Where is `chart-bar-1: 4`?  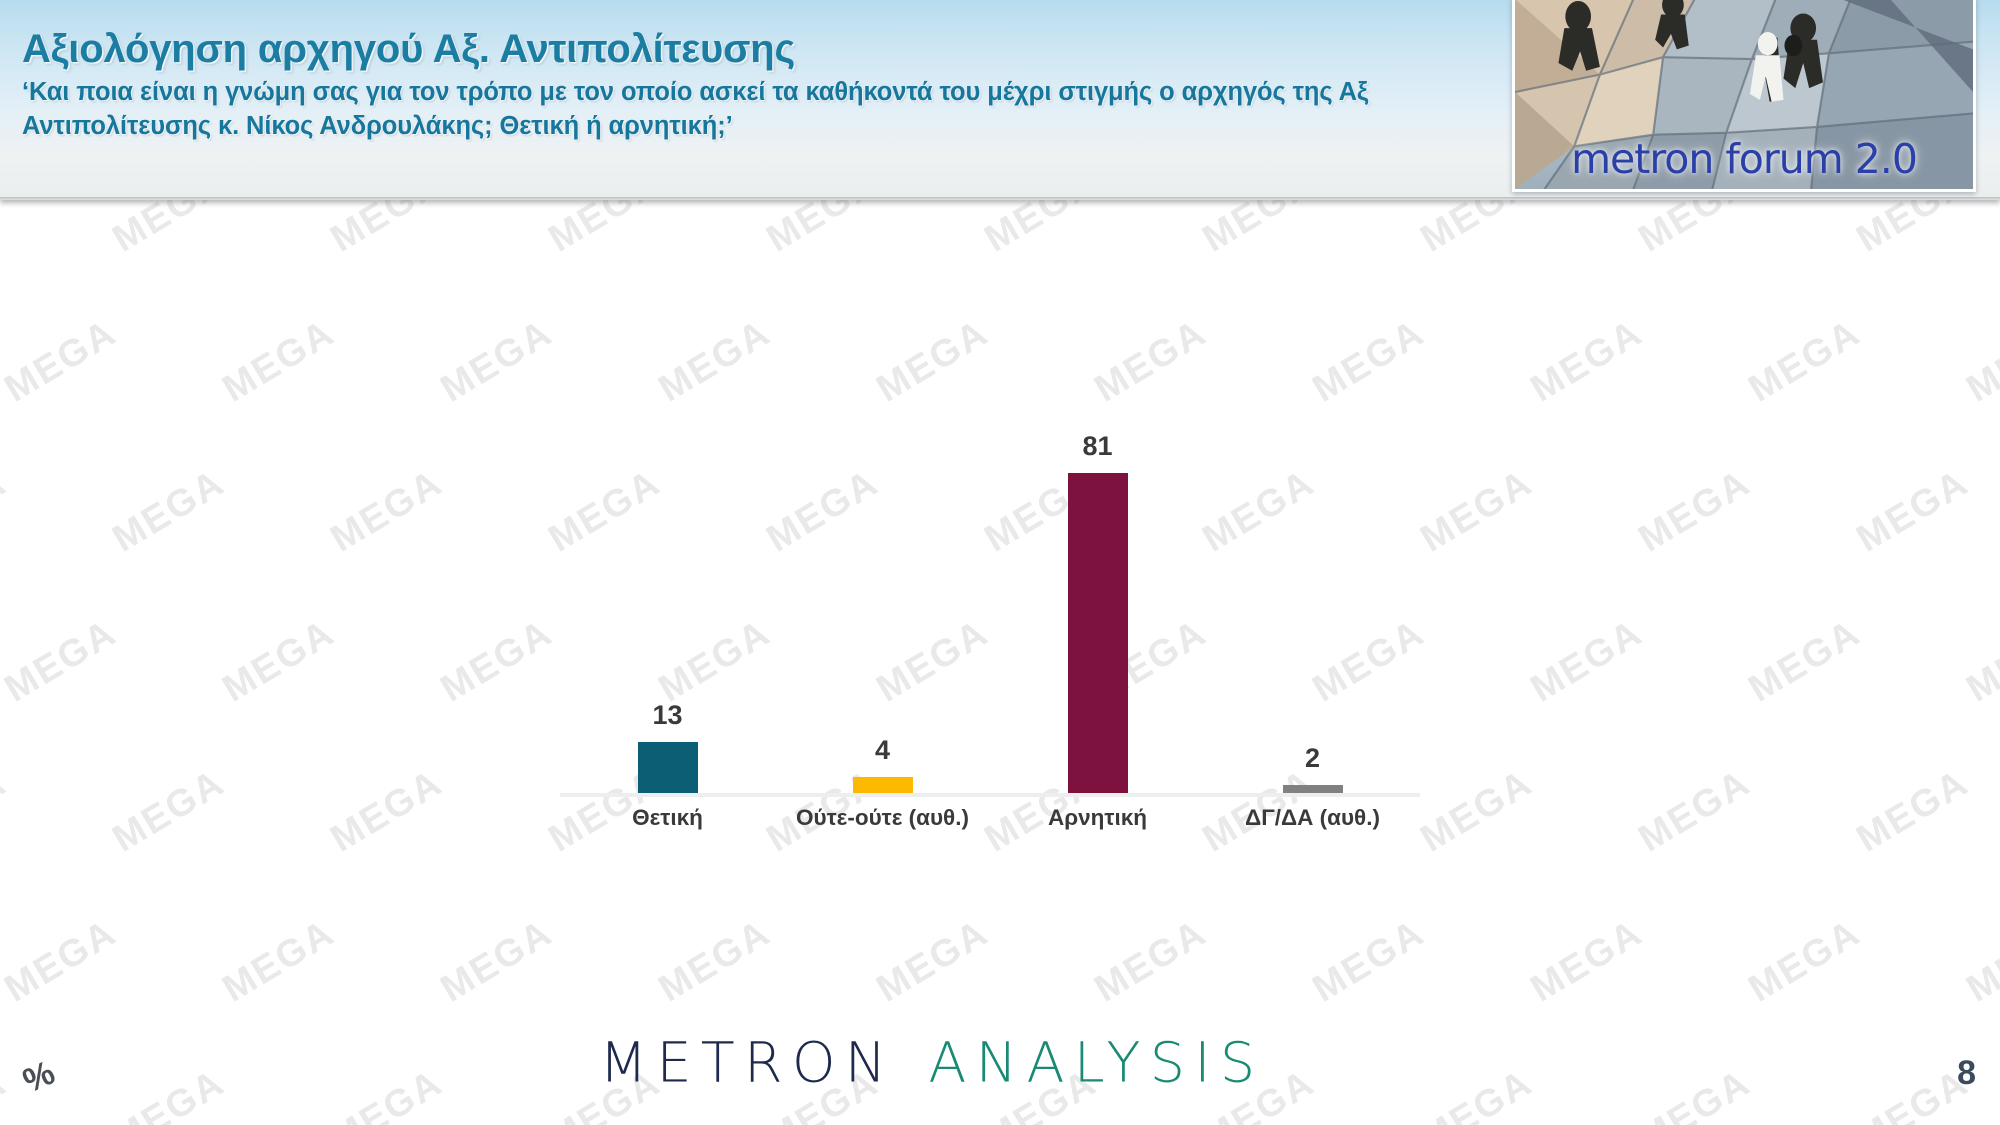
chart-bar-1: 4 is located at coordinates (882, 764).